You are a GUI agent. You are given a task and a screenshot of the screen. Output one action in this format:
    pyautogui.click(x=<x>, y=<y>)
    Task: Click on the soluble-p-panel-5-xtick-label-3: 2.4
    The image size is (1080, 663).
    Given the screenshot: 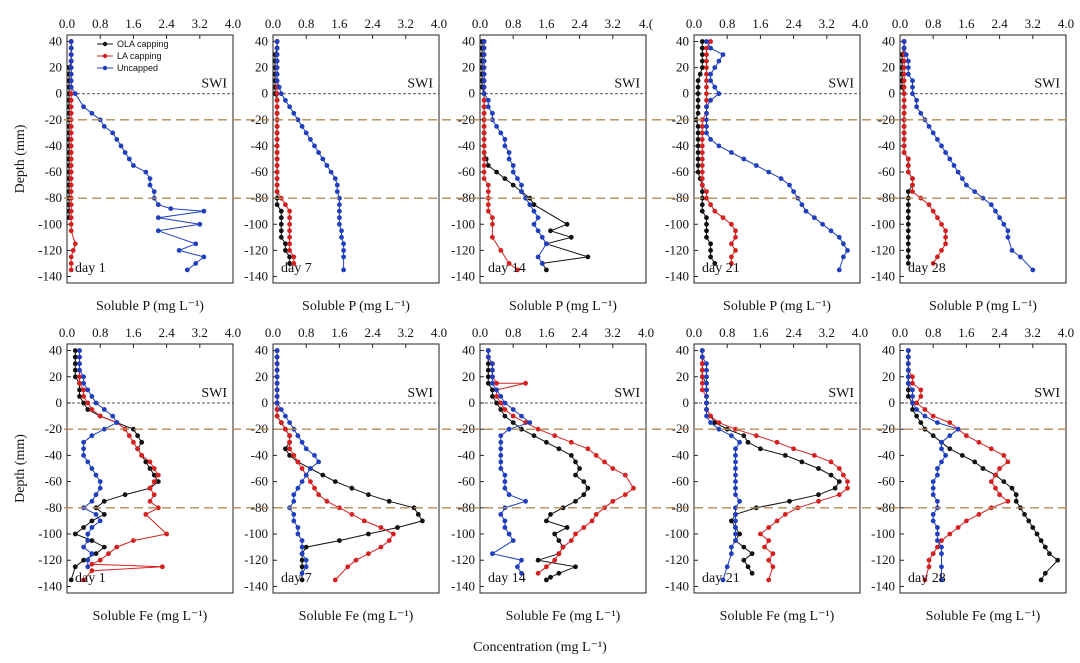 What is the action you would take?
    pyautogui.click(x=999, y=23)
    